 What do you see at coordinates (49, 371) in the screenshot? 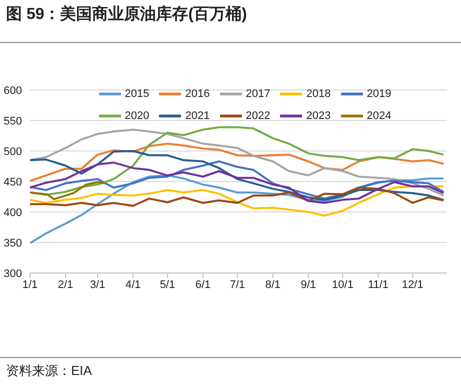
I see `text: 资料来源：EIA` at bounding box center [49, 371].